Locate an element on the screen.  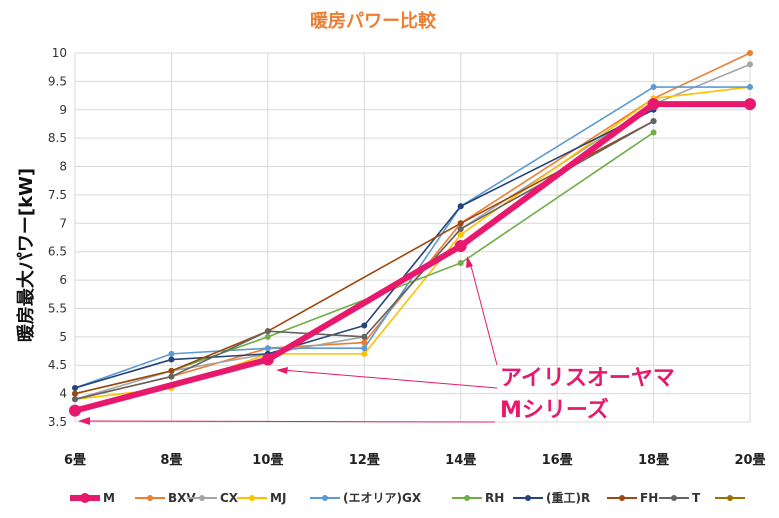
x-tick-label: 14畳 is located at coordinates (460, 460).